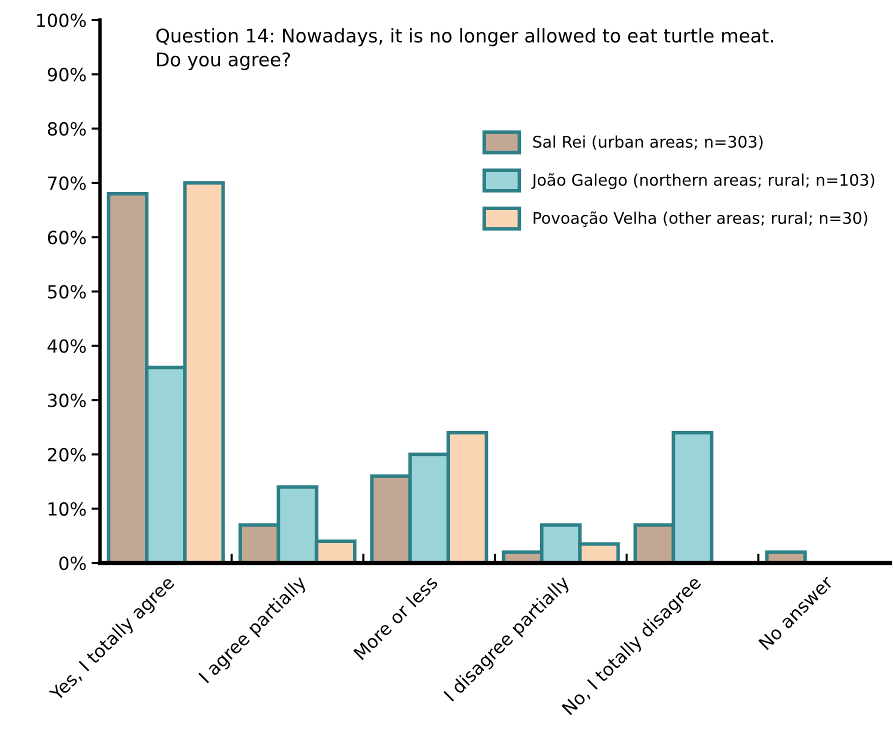 The width and height of the screenshot is (893, 738). Describe the element at coordinates (702, 181) in the screenshot. I see `legend-label: João Galego (northern areas; rural; n=103)` at that location.